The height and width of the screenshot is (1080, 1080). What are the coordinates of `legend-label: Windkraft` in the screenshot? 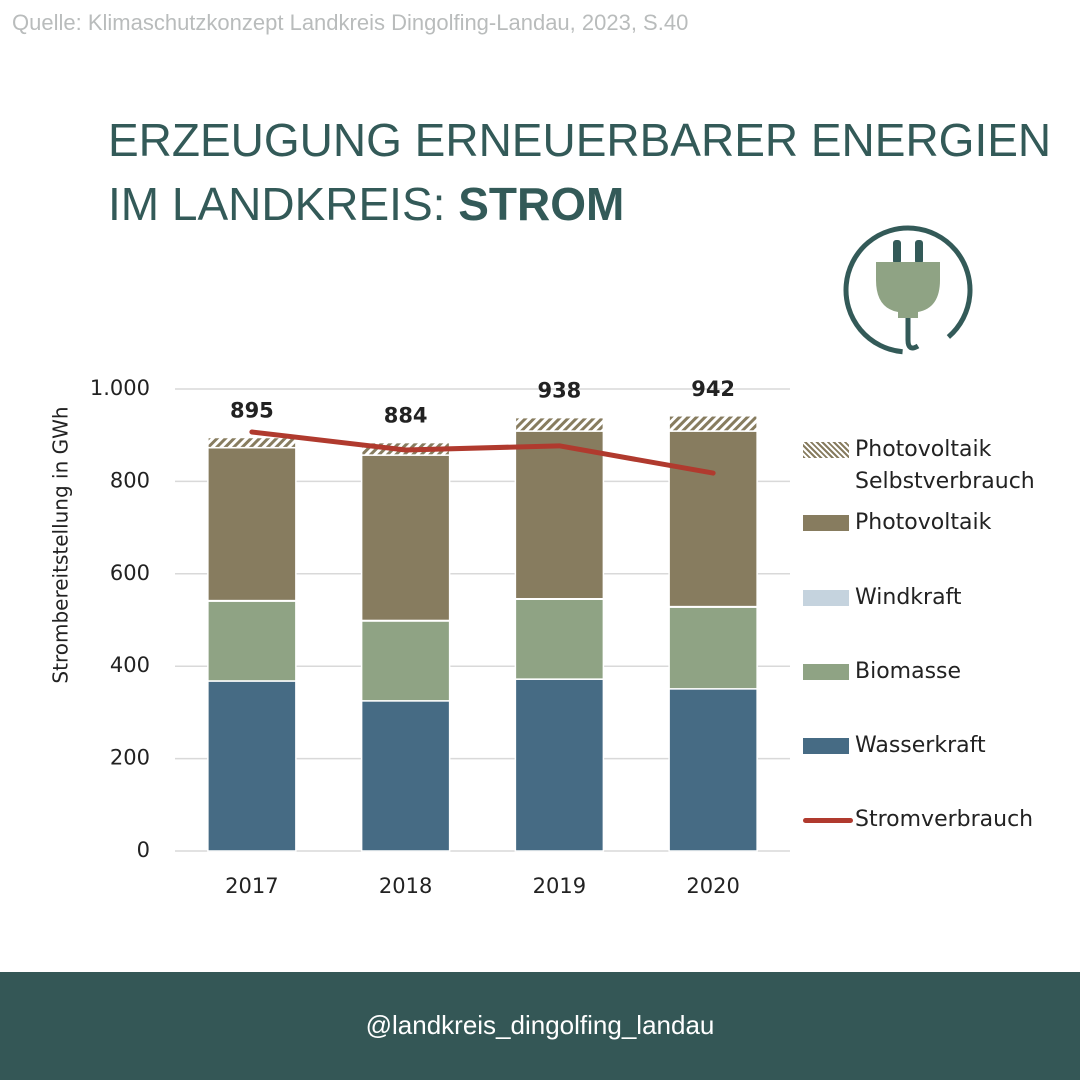 It's located at (908, 597).